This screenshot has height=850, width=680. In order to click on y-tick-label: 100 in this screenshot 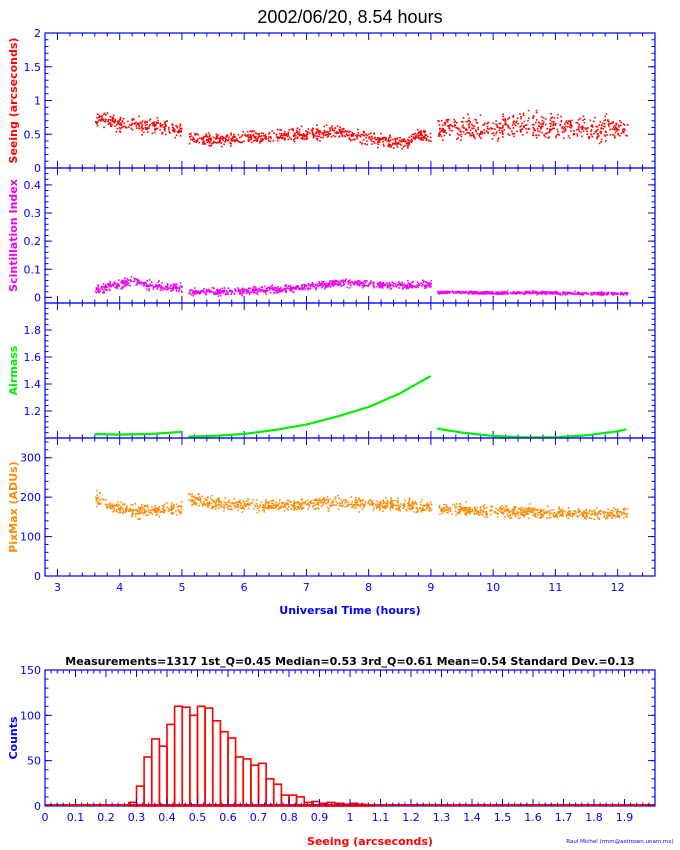, I will do `click(30, 537)`.